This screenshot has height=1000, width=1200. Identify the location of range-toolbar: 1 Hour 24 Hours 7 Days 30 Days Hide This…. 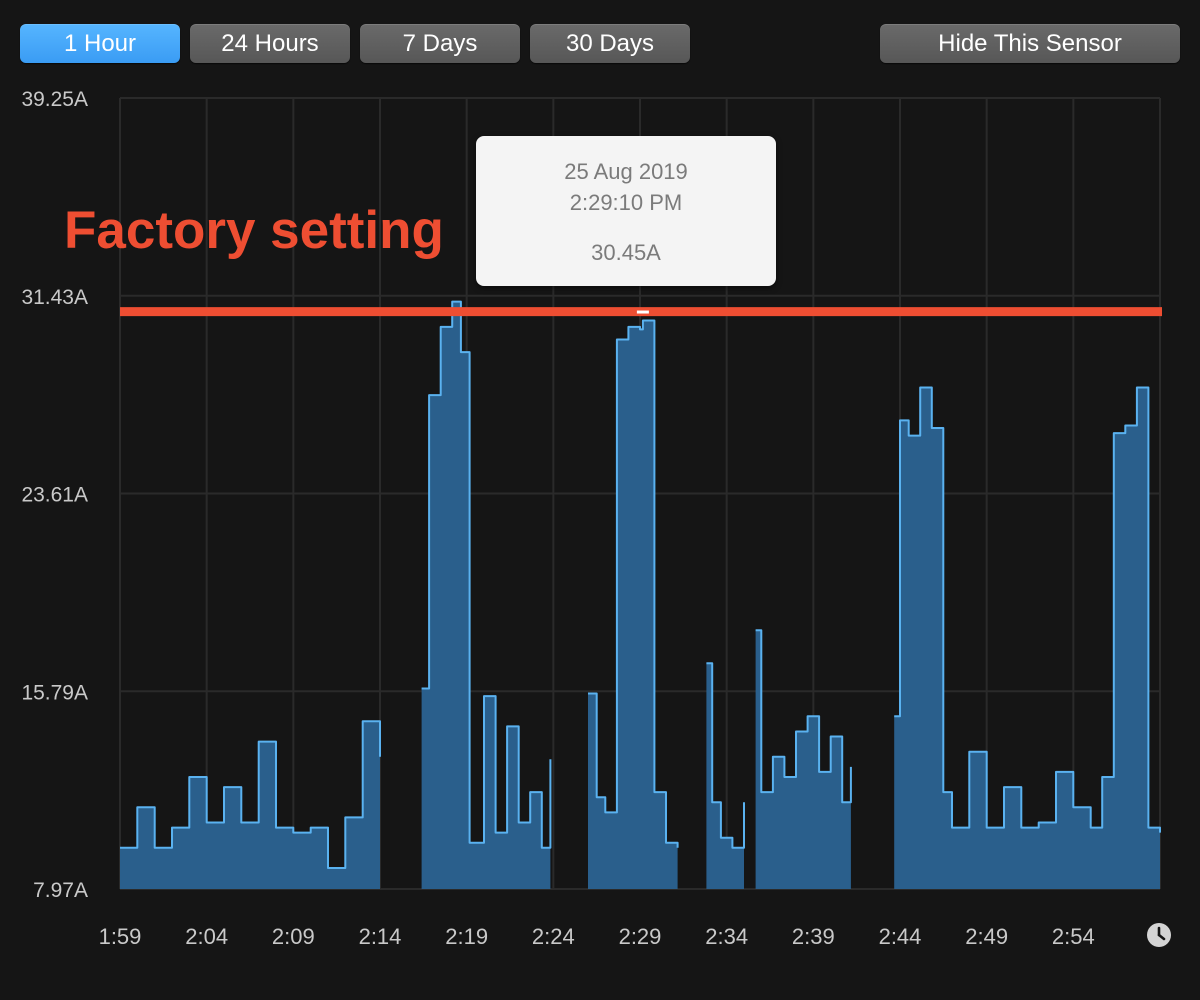
(600, 35).